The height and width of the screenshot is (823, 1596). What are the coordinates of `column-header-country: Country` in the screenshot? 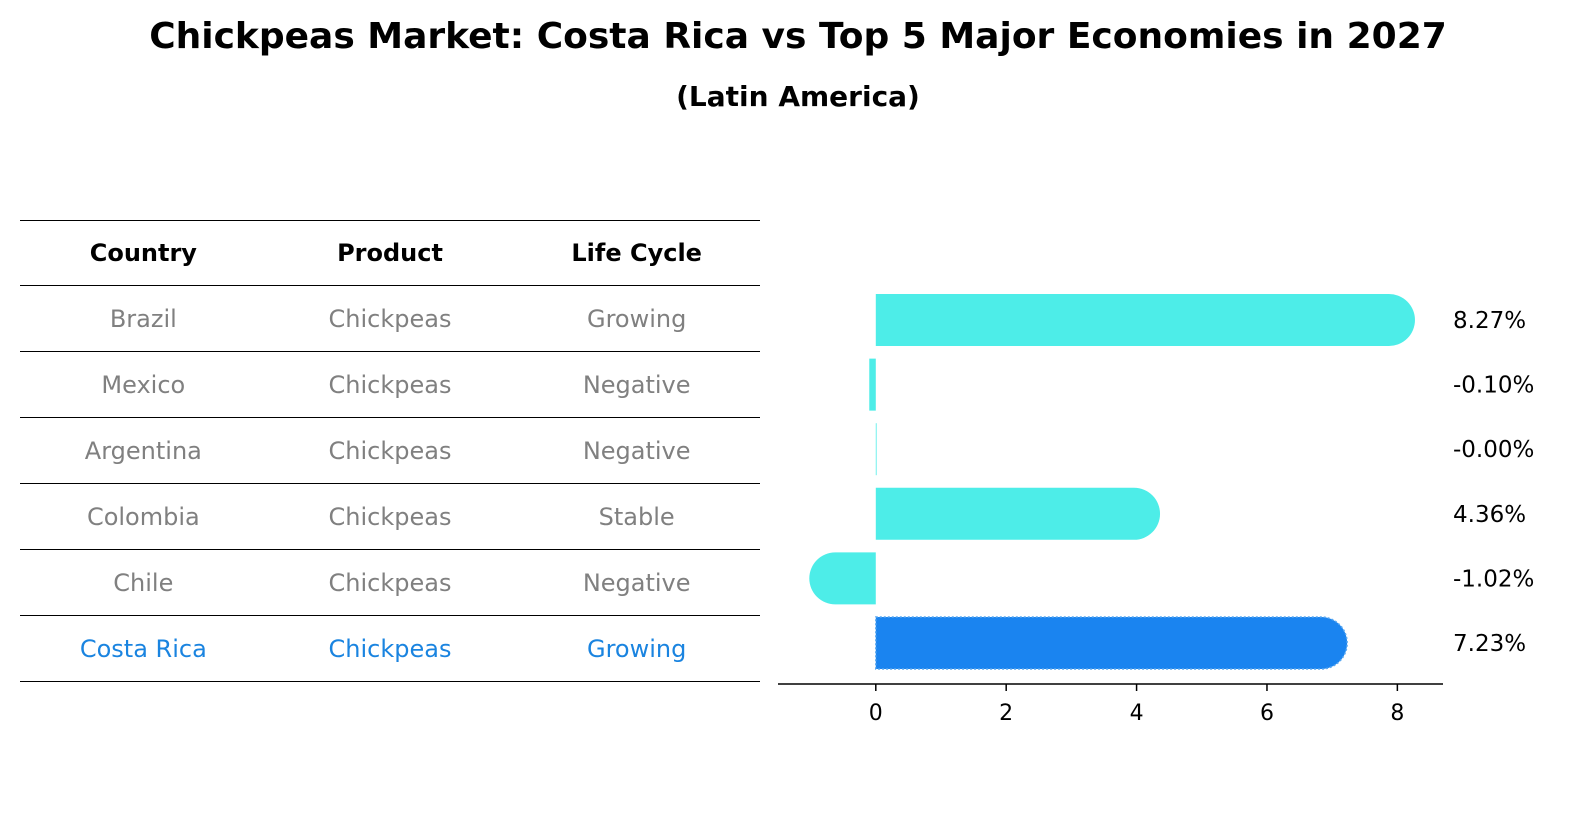 It's located at (143, 253).